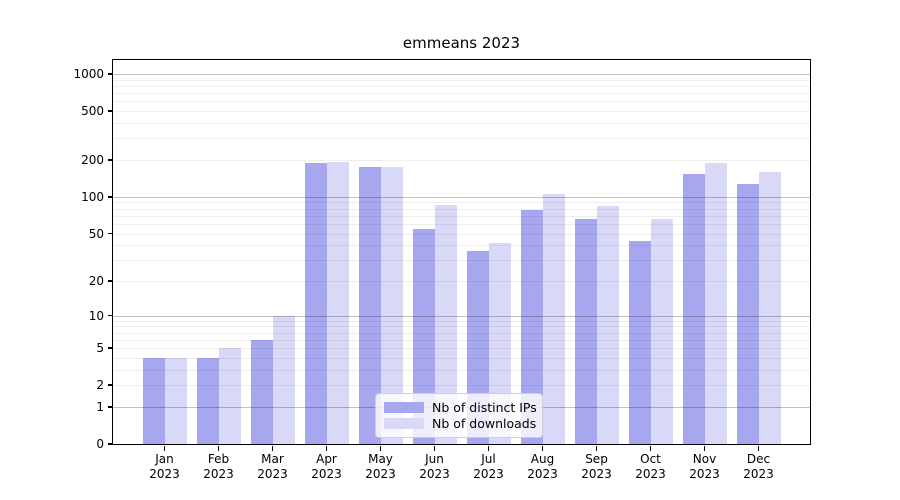 The width and height of the screenshot is (900, 500). I want to click on legend-label-nb-of-downloads: Nb of downloads, so click(484, 424).